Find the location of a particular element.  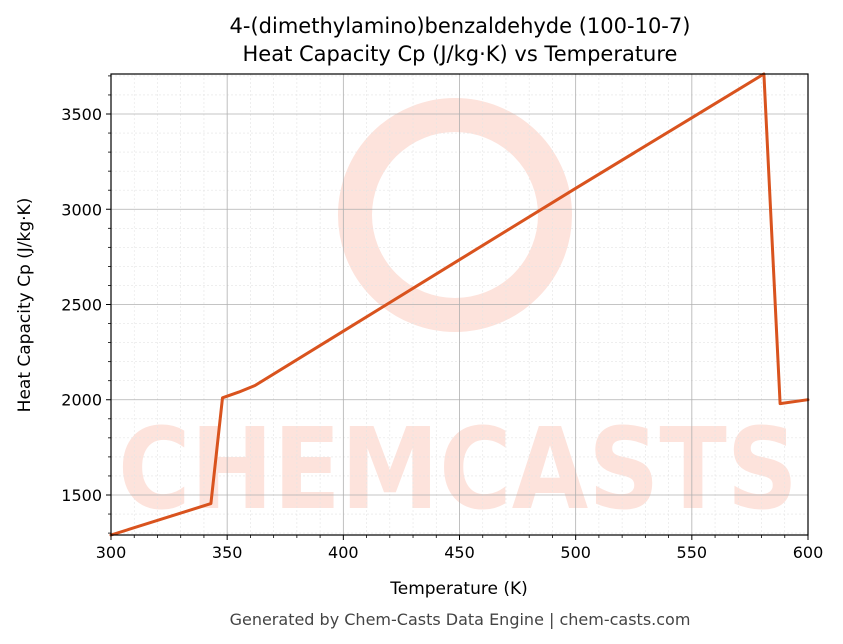

x-tick-label: 400 is located at coordinates (343, 552).